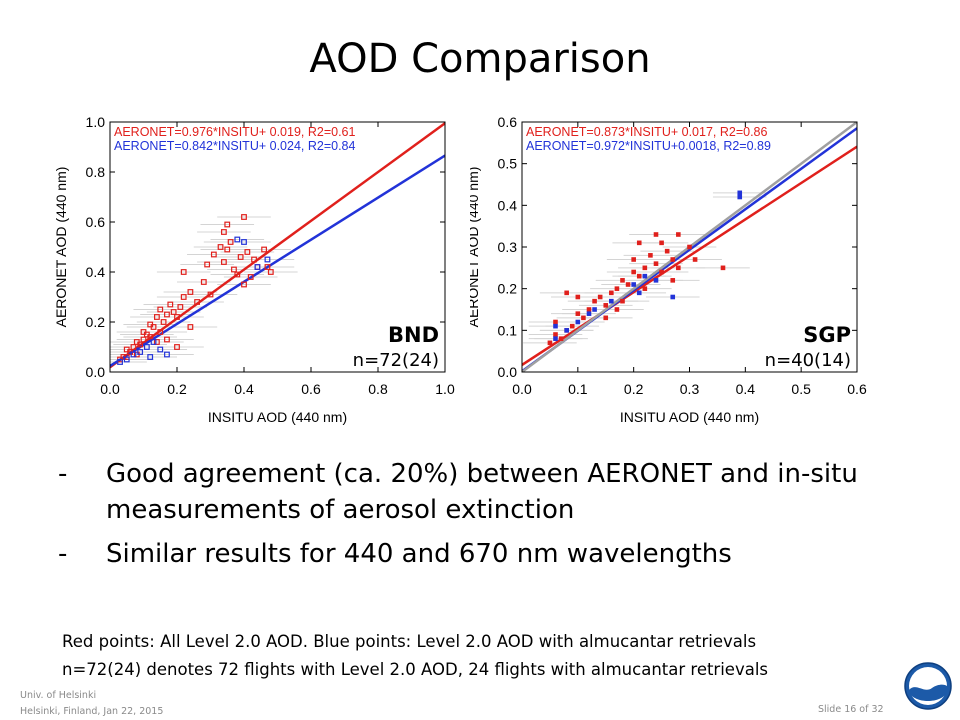 This screenshot has height=720, width=960. Describe the element at coordinates (234, 132) in the screenshot. I see `fit-equation-red: AERONET=0.976*INSITU+ 0.019, R2=0.61` at that location.